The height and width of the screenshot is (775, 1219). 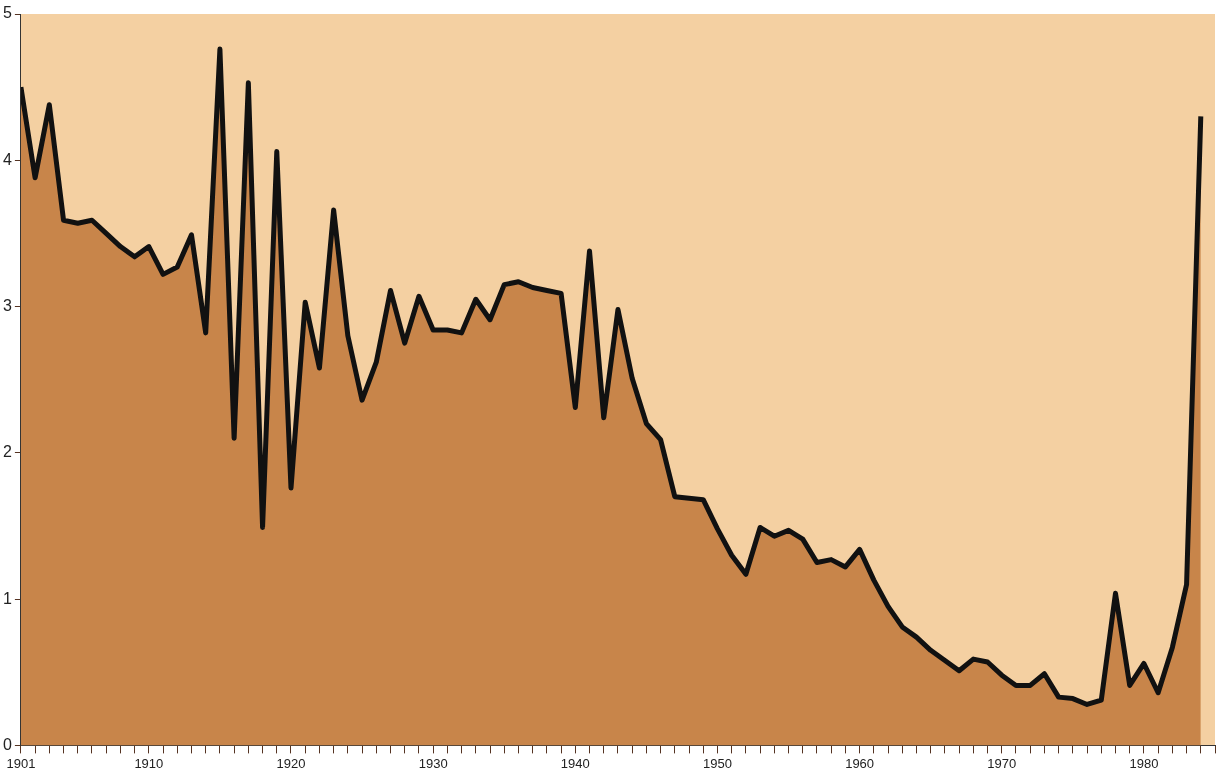 What do you see at coordinates (7, 13) in the screenshot?
I see `y-tick-label: 5` at bounding box center [7, 13].